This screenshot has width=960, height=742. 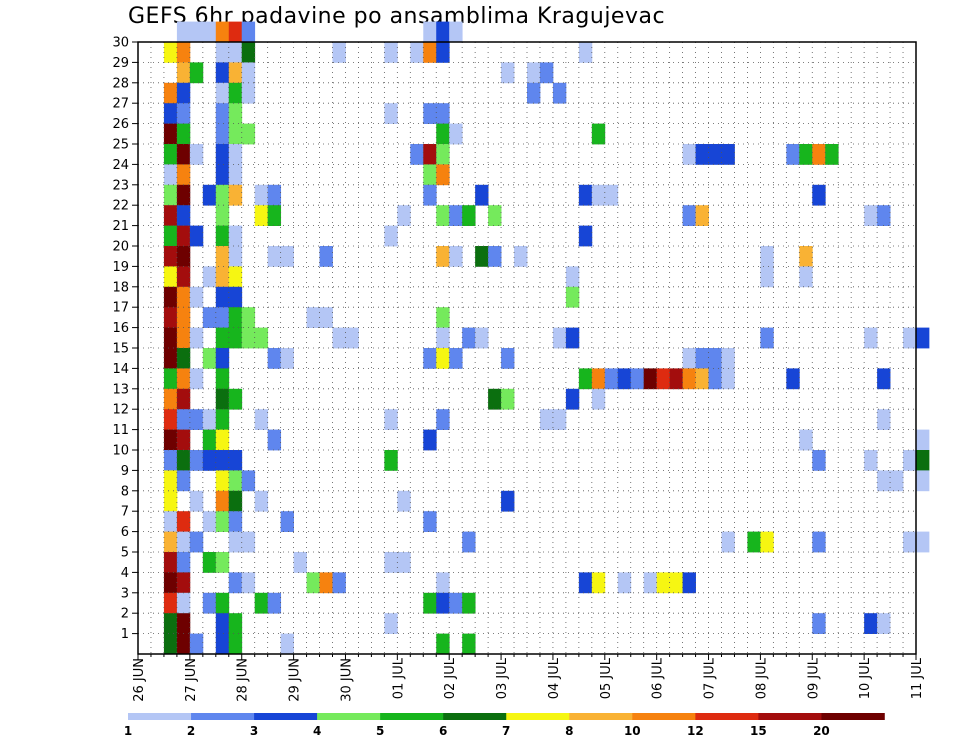 I want to click on y-tick-label: 30, so click(x=120, y=43).